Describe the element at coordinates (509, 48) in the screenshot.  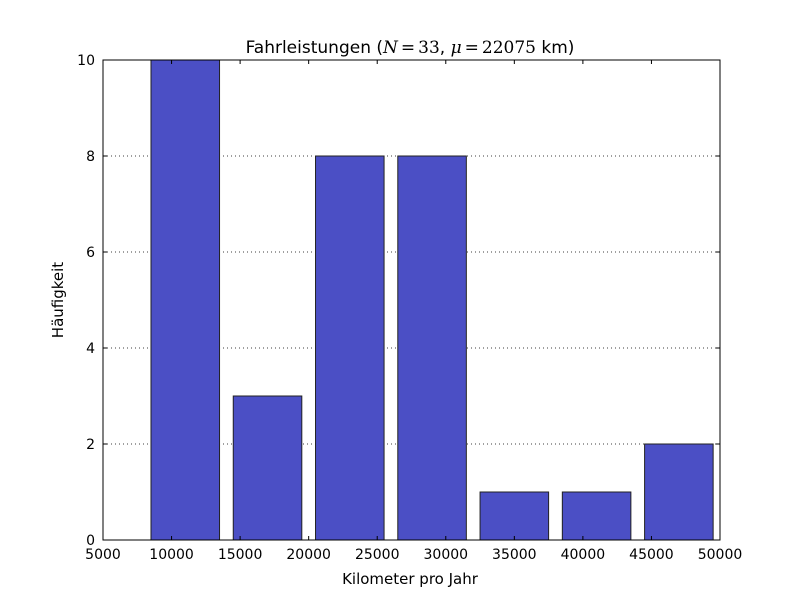
I see `title-mu-value: 22075` at that location.